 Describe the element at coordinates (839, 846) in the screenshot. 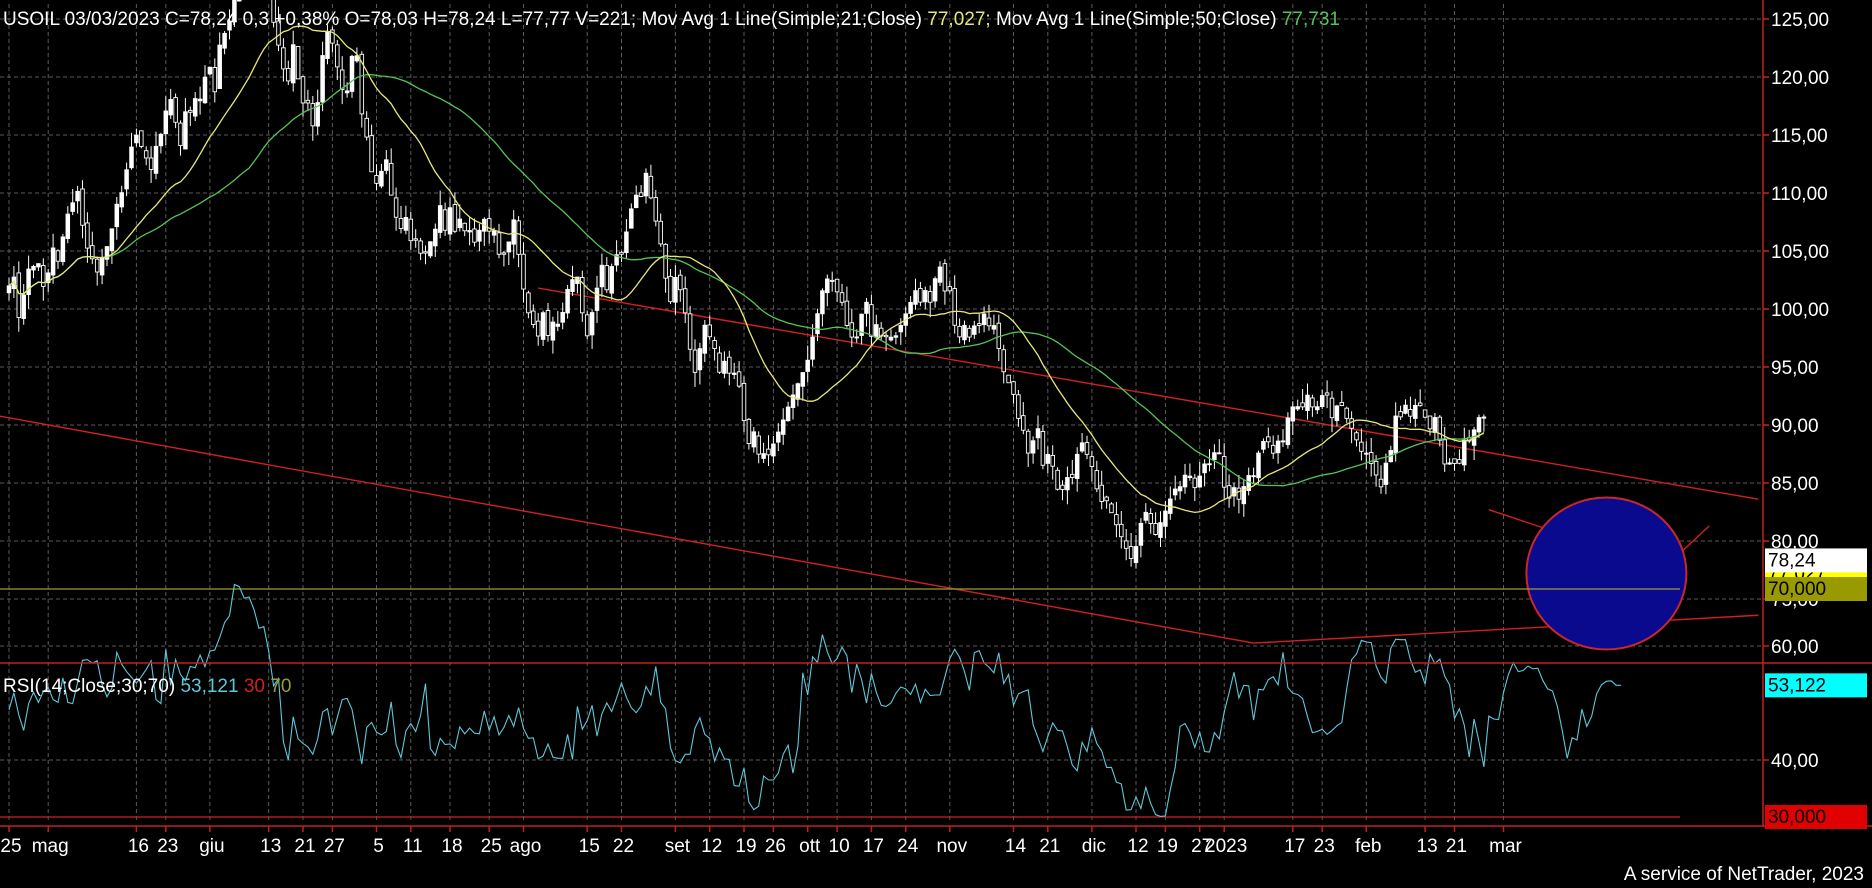

I see `time-tick-label: 10` at that location.